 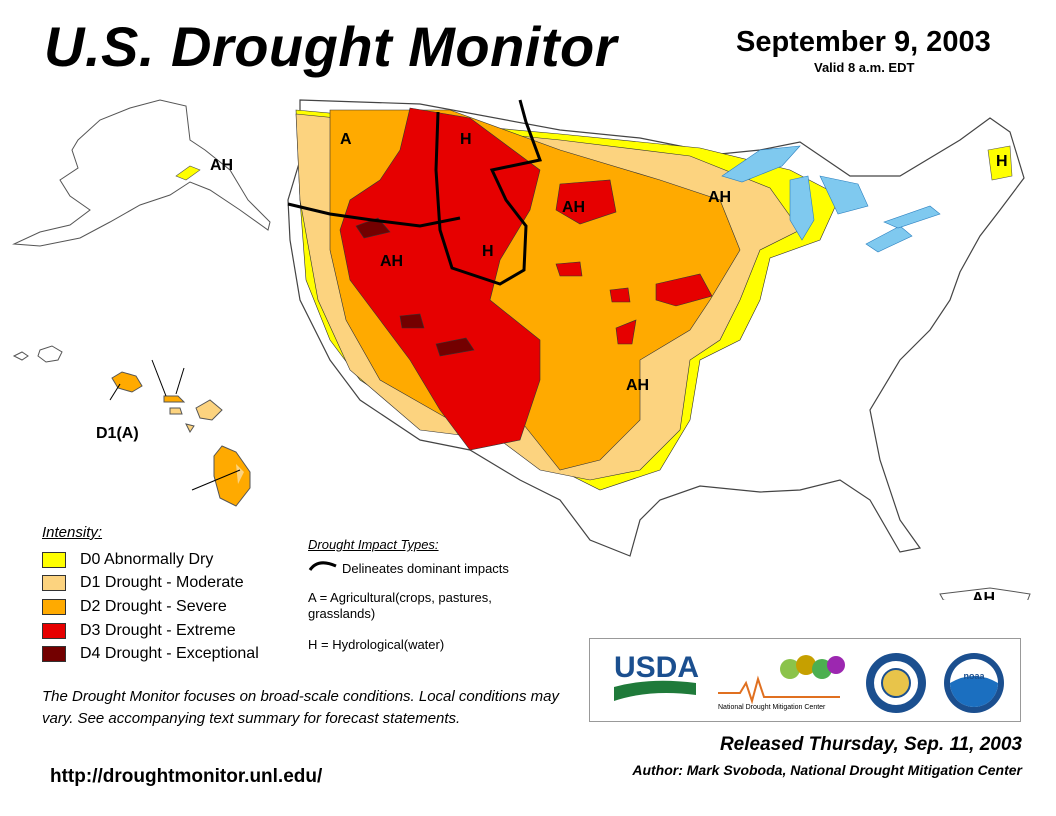 I want to click on label-h-mt: H, so click(x=466, y=139).